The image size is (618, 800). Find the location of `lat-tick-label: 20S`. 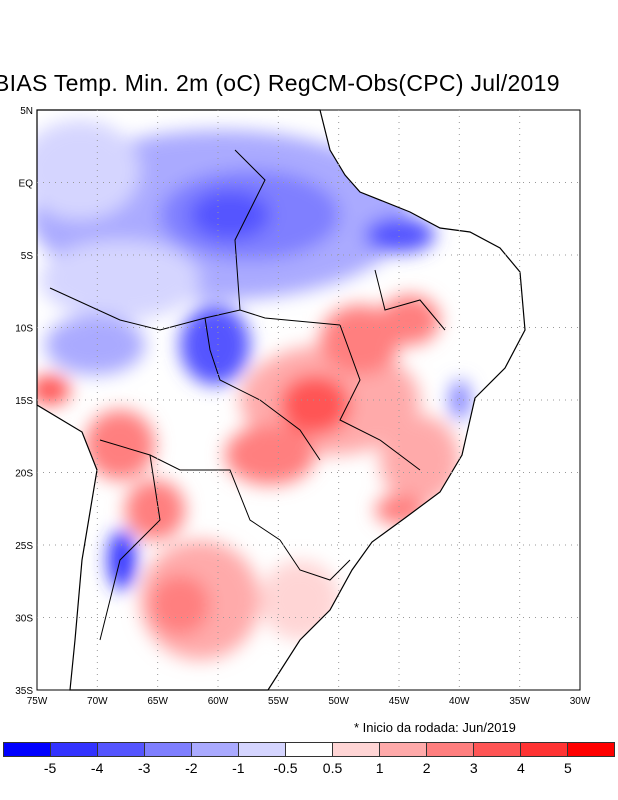

lat-tick-label: 20S is located at coordinates (24, 474).